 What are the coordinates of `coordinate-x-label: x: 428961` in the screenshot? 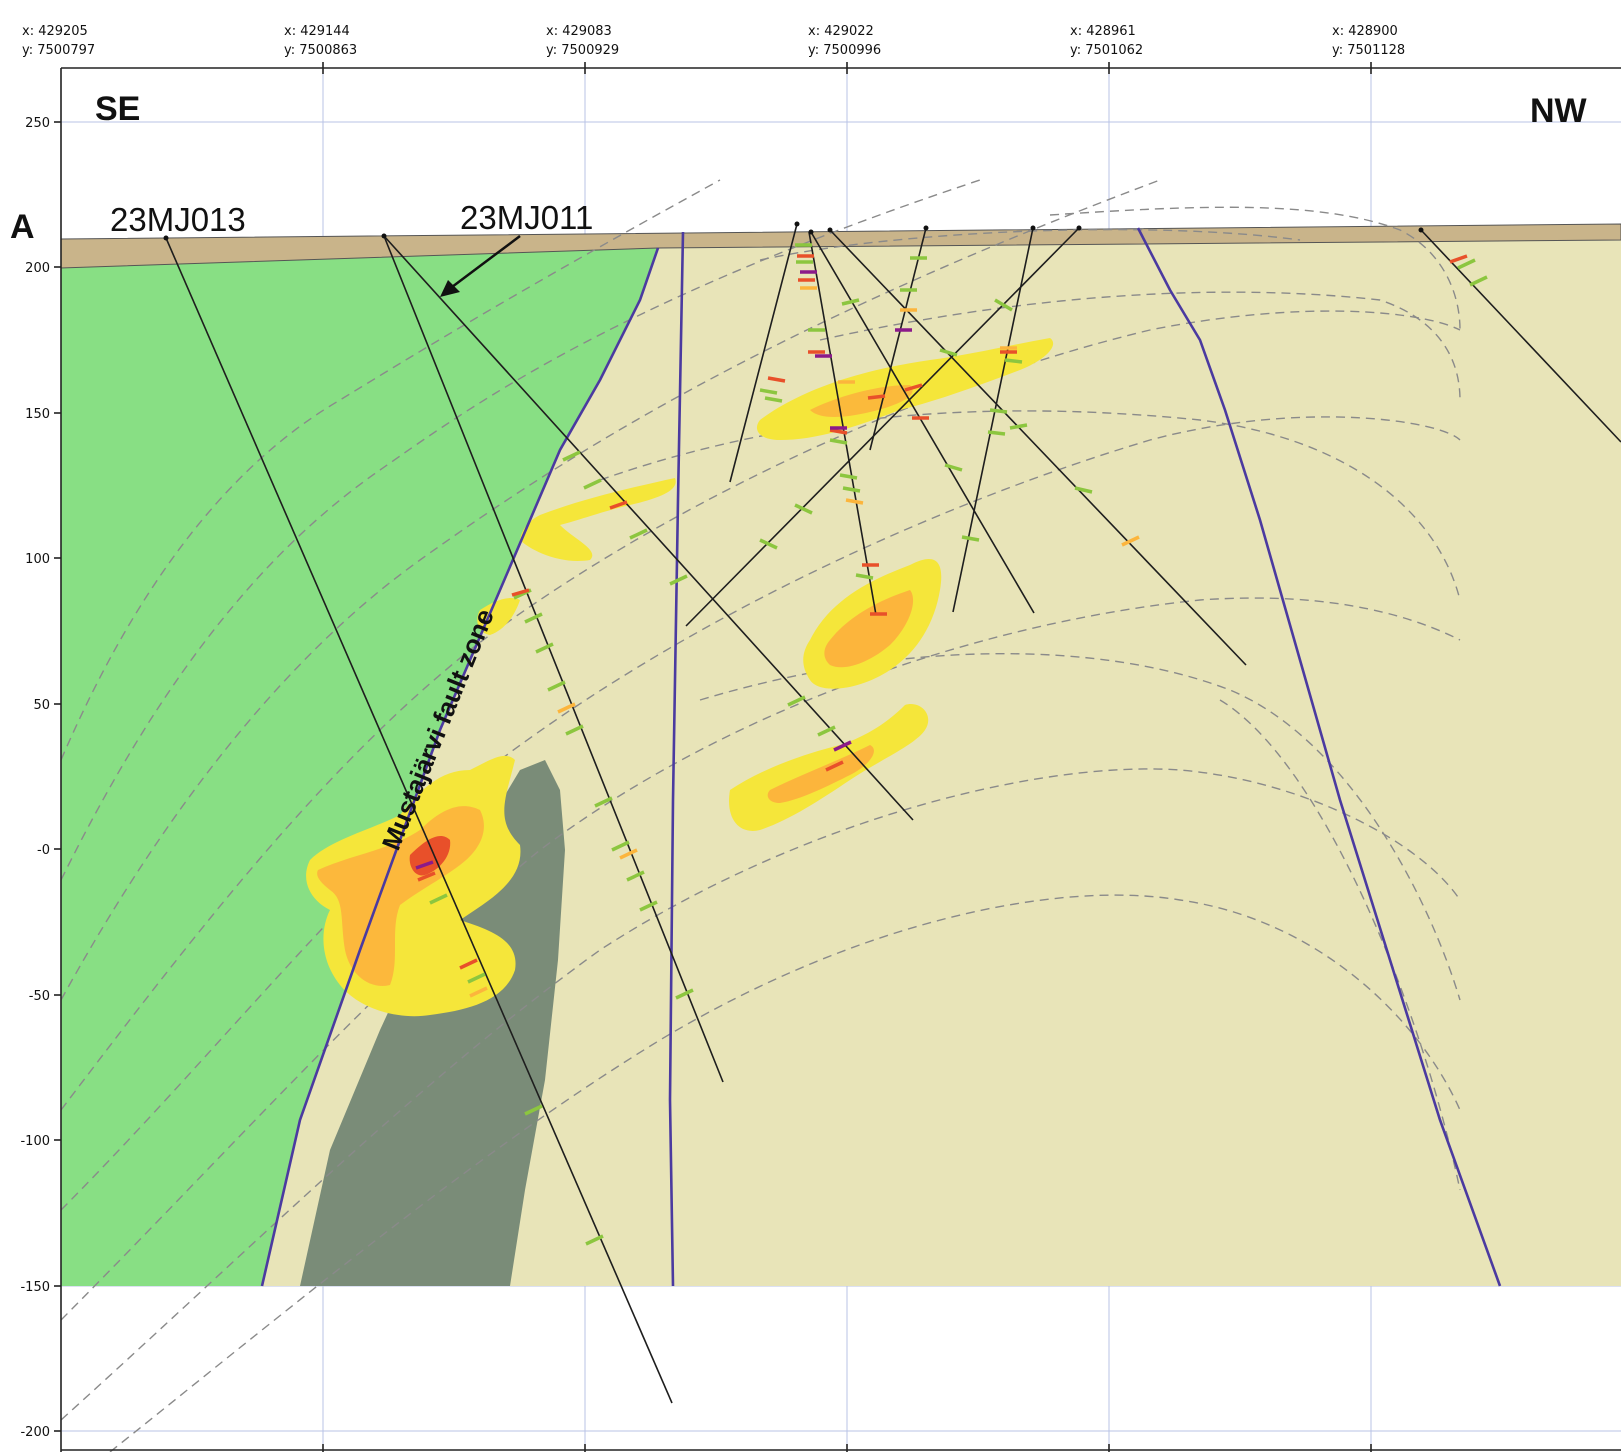 It's located at (1103, 31).